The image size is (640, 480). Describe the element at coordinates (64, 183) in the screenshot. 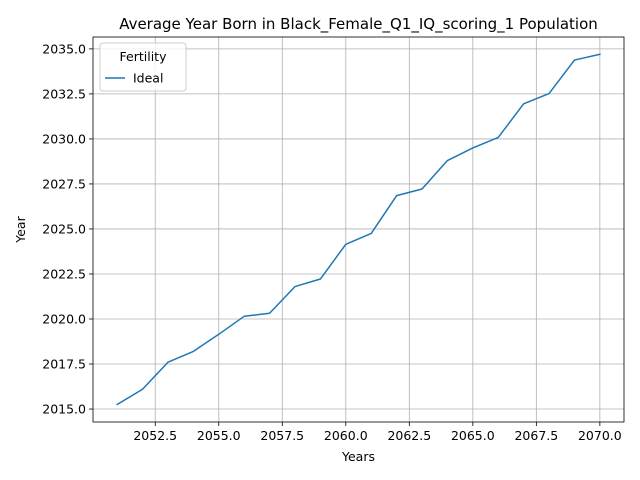

I see `y-tick-label: 2027.5` at that location.